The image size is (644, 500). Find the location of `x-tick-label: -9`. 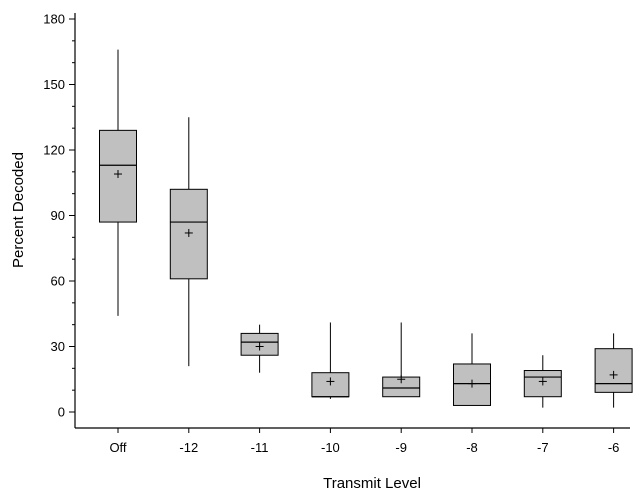

x-tick-label: -9 is located at coordinates (401, 447).